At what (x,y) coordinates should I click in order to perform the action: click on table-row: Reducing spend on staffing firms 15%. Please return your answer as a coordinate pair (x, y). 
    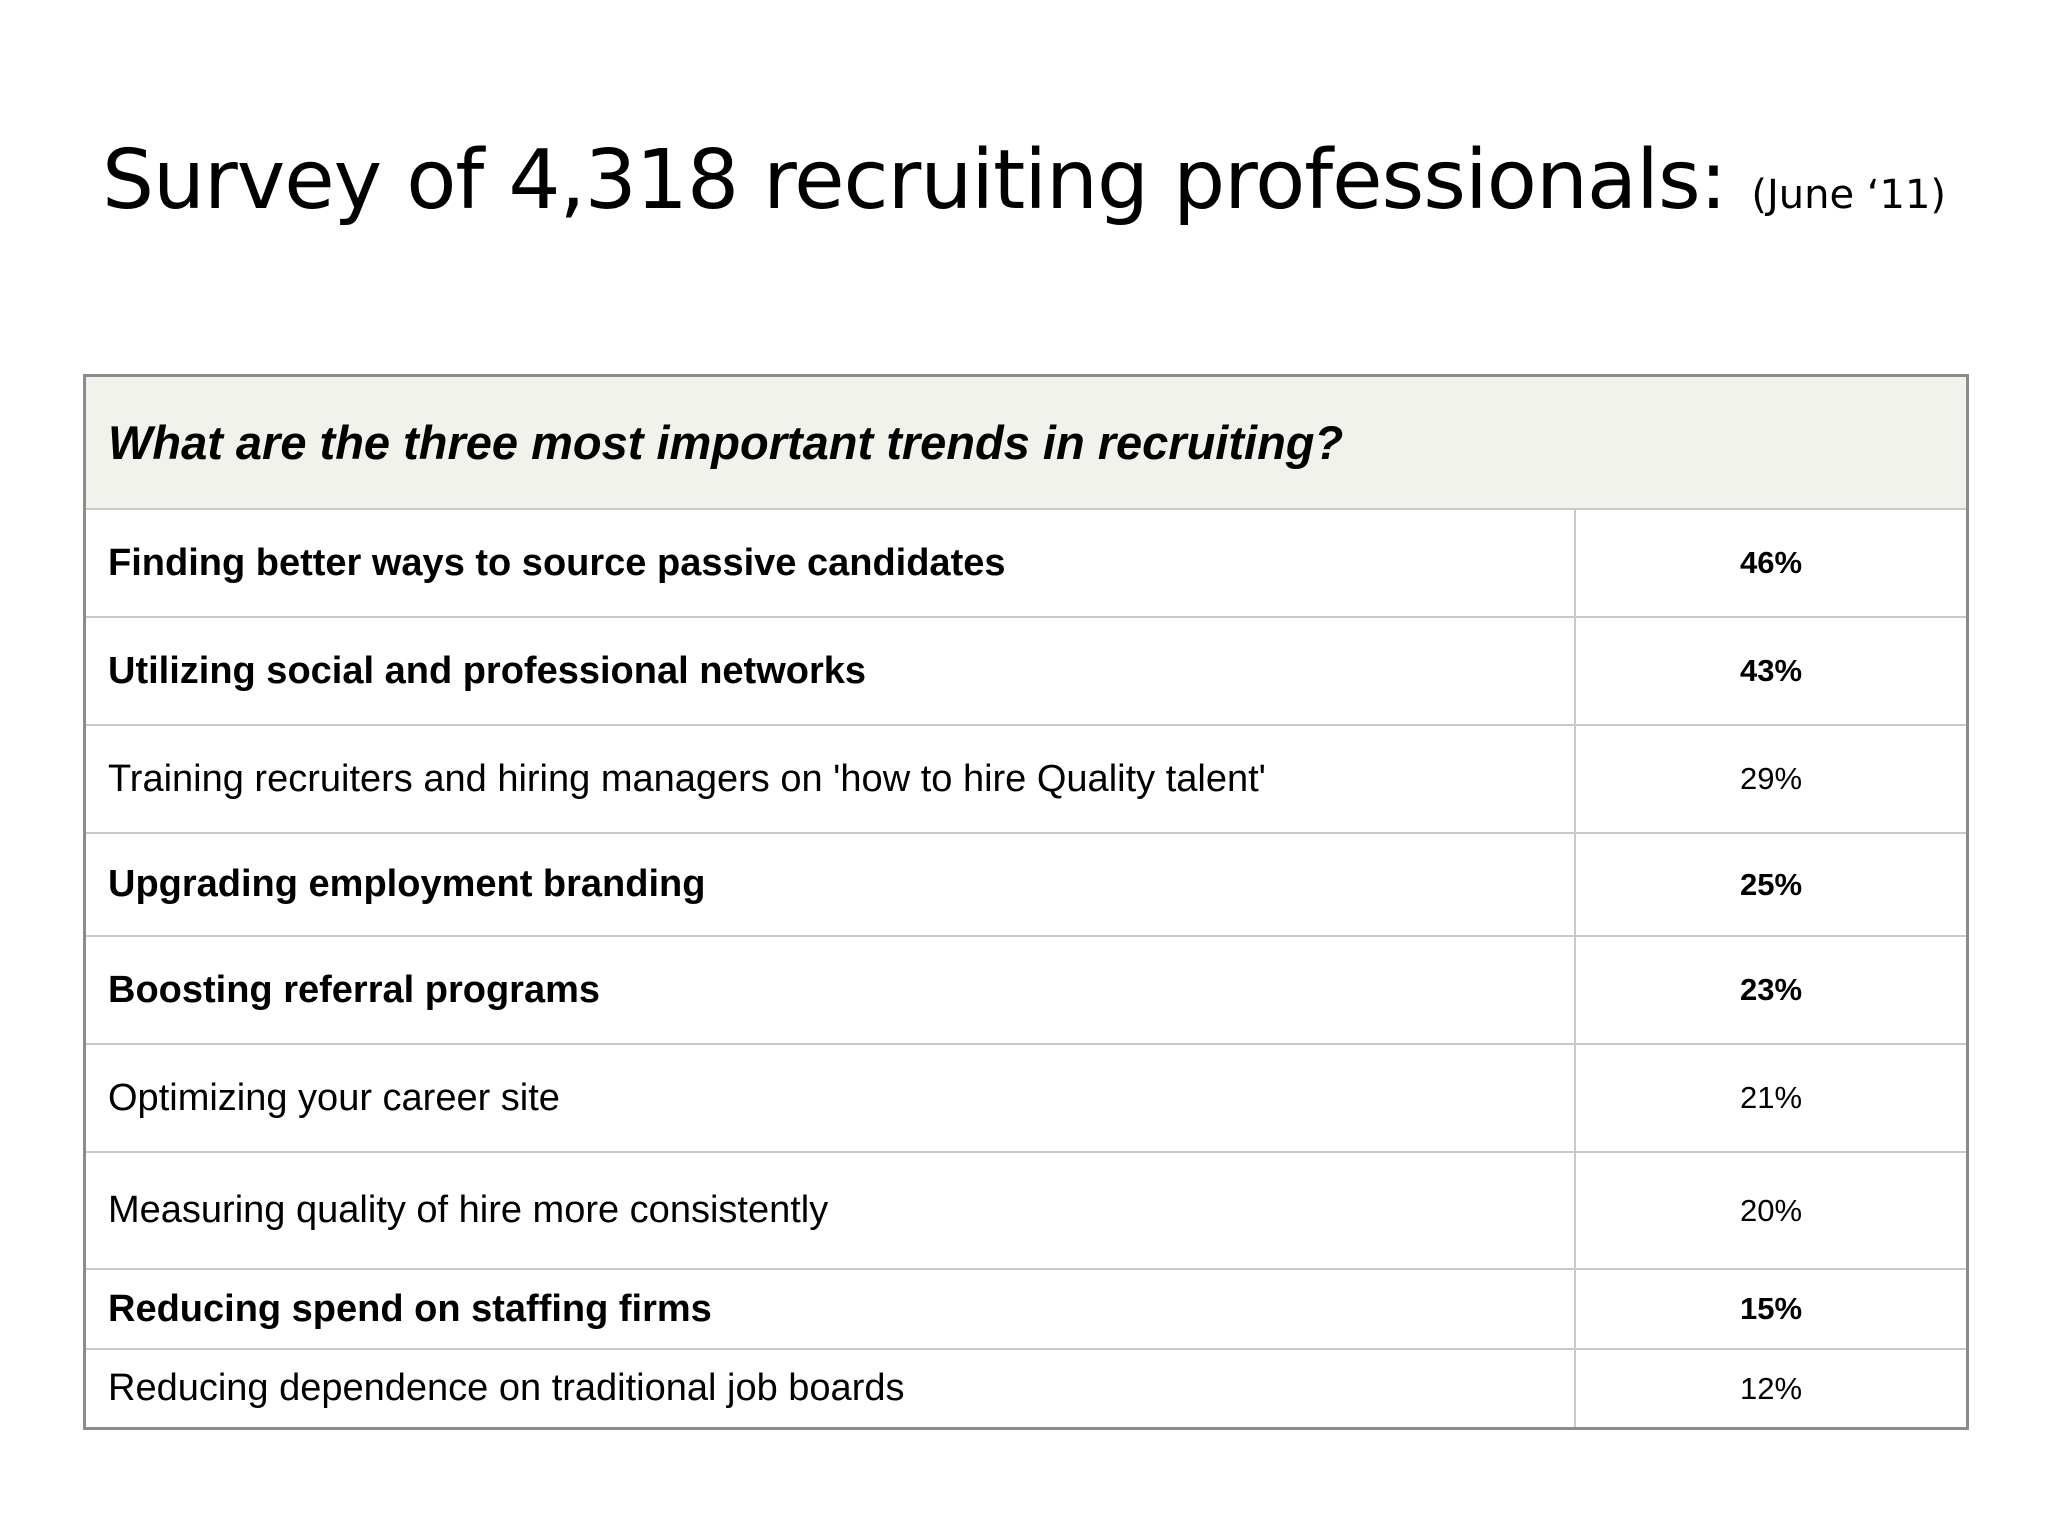
    Looking at the image, I should click on (1026, 1310).